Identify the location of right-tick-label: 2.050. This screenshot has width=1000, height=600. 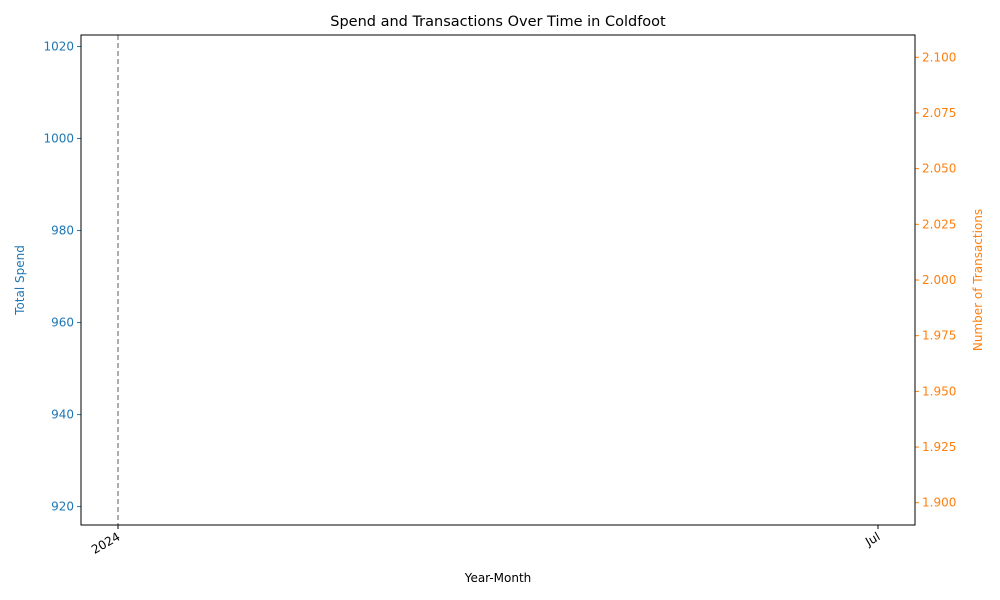
(939, 169).